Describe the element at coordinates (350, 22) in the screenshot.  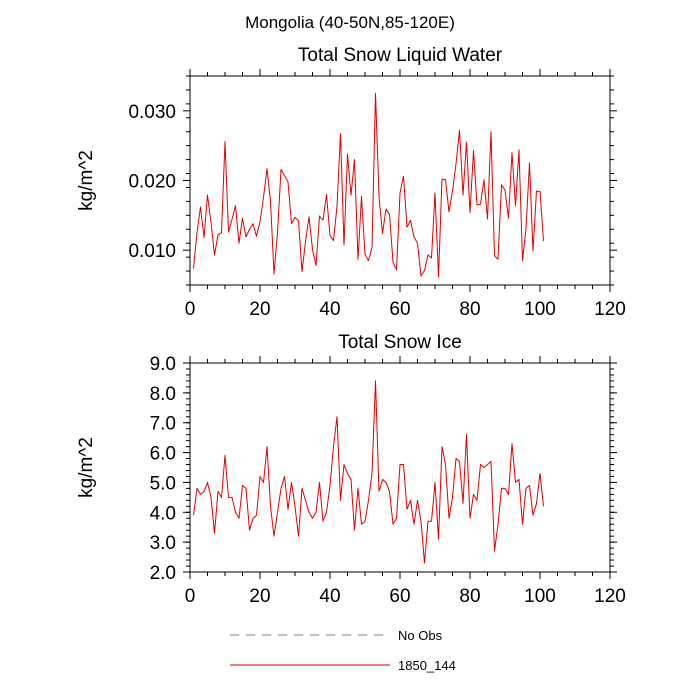
I see `page-title: Mongolia (40-50N,85-120E)` at that location.